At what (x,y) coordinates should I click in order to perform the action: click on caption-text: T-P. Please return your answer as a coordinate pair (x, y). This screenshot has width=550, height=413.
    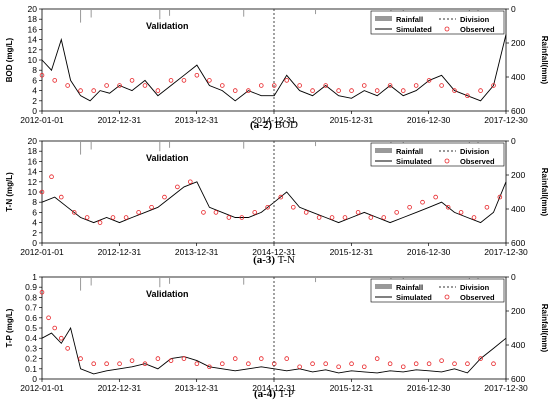
    Looking at the image, I should click on (285, 394).